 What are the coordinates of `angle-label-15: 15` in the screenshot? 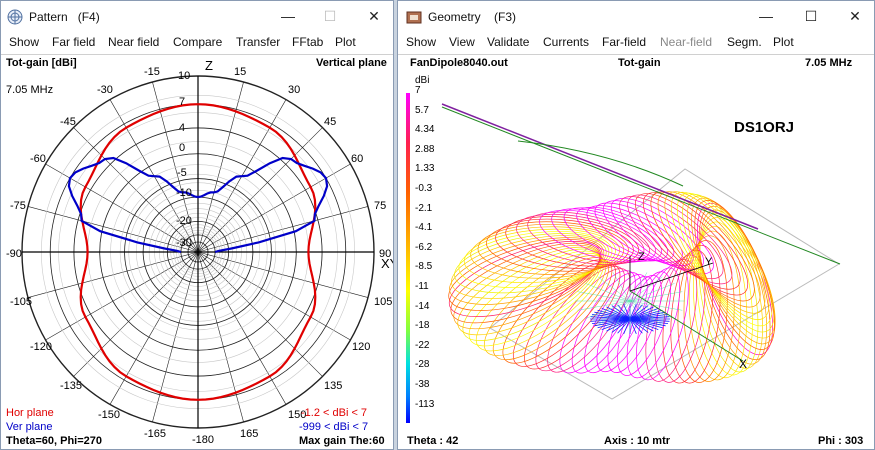 It's located at (240, 72).